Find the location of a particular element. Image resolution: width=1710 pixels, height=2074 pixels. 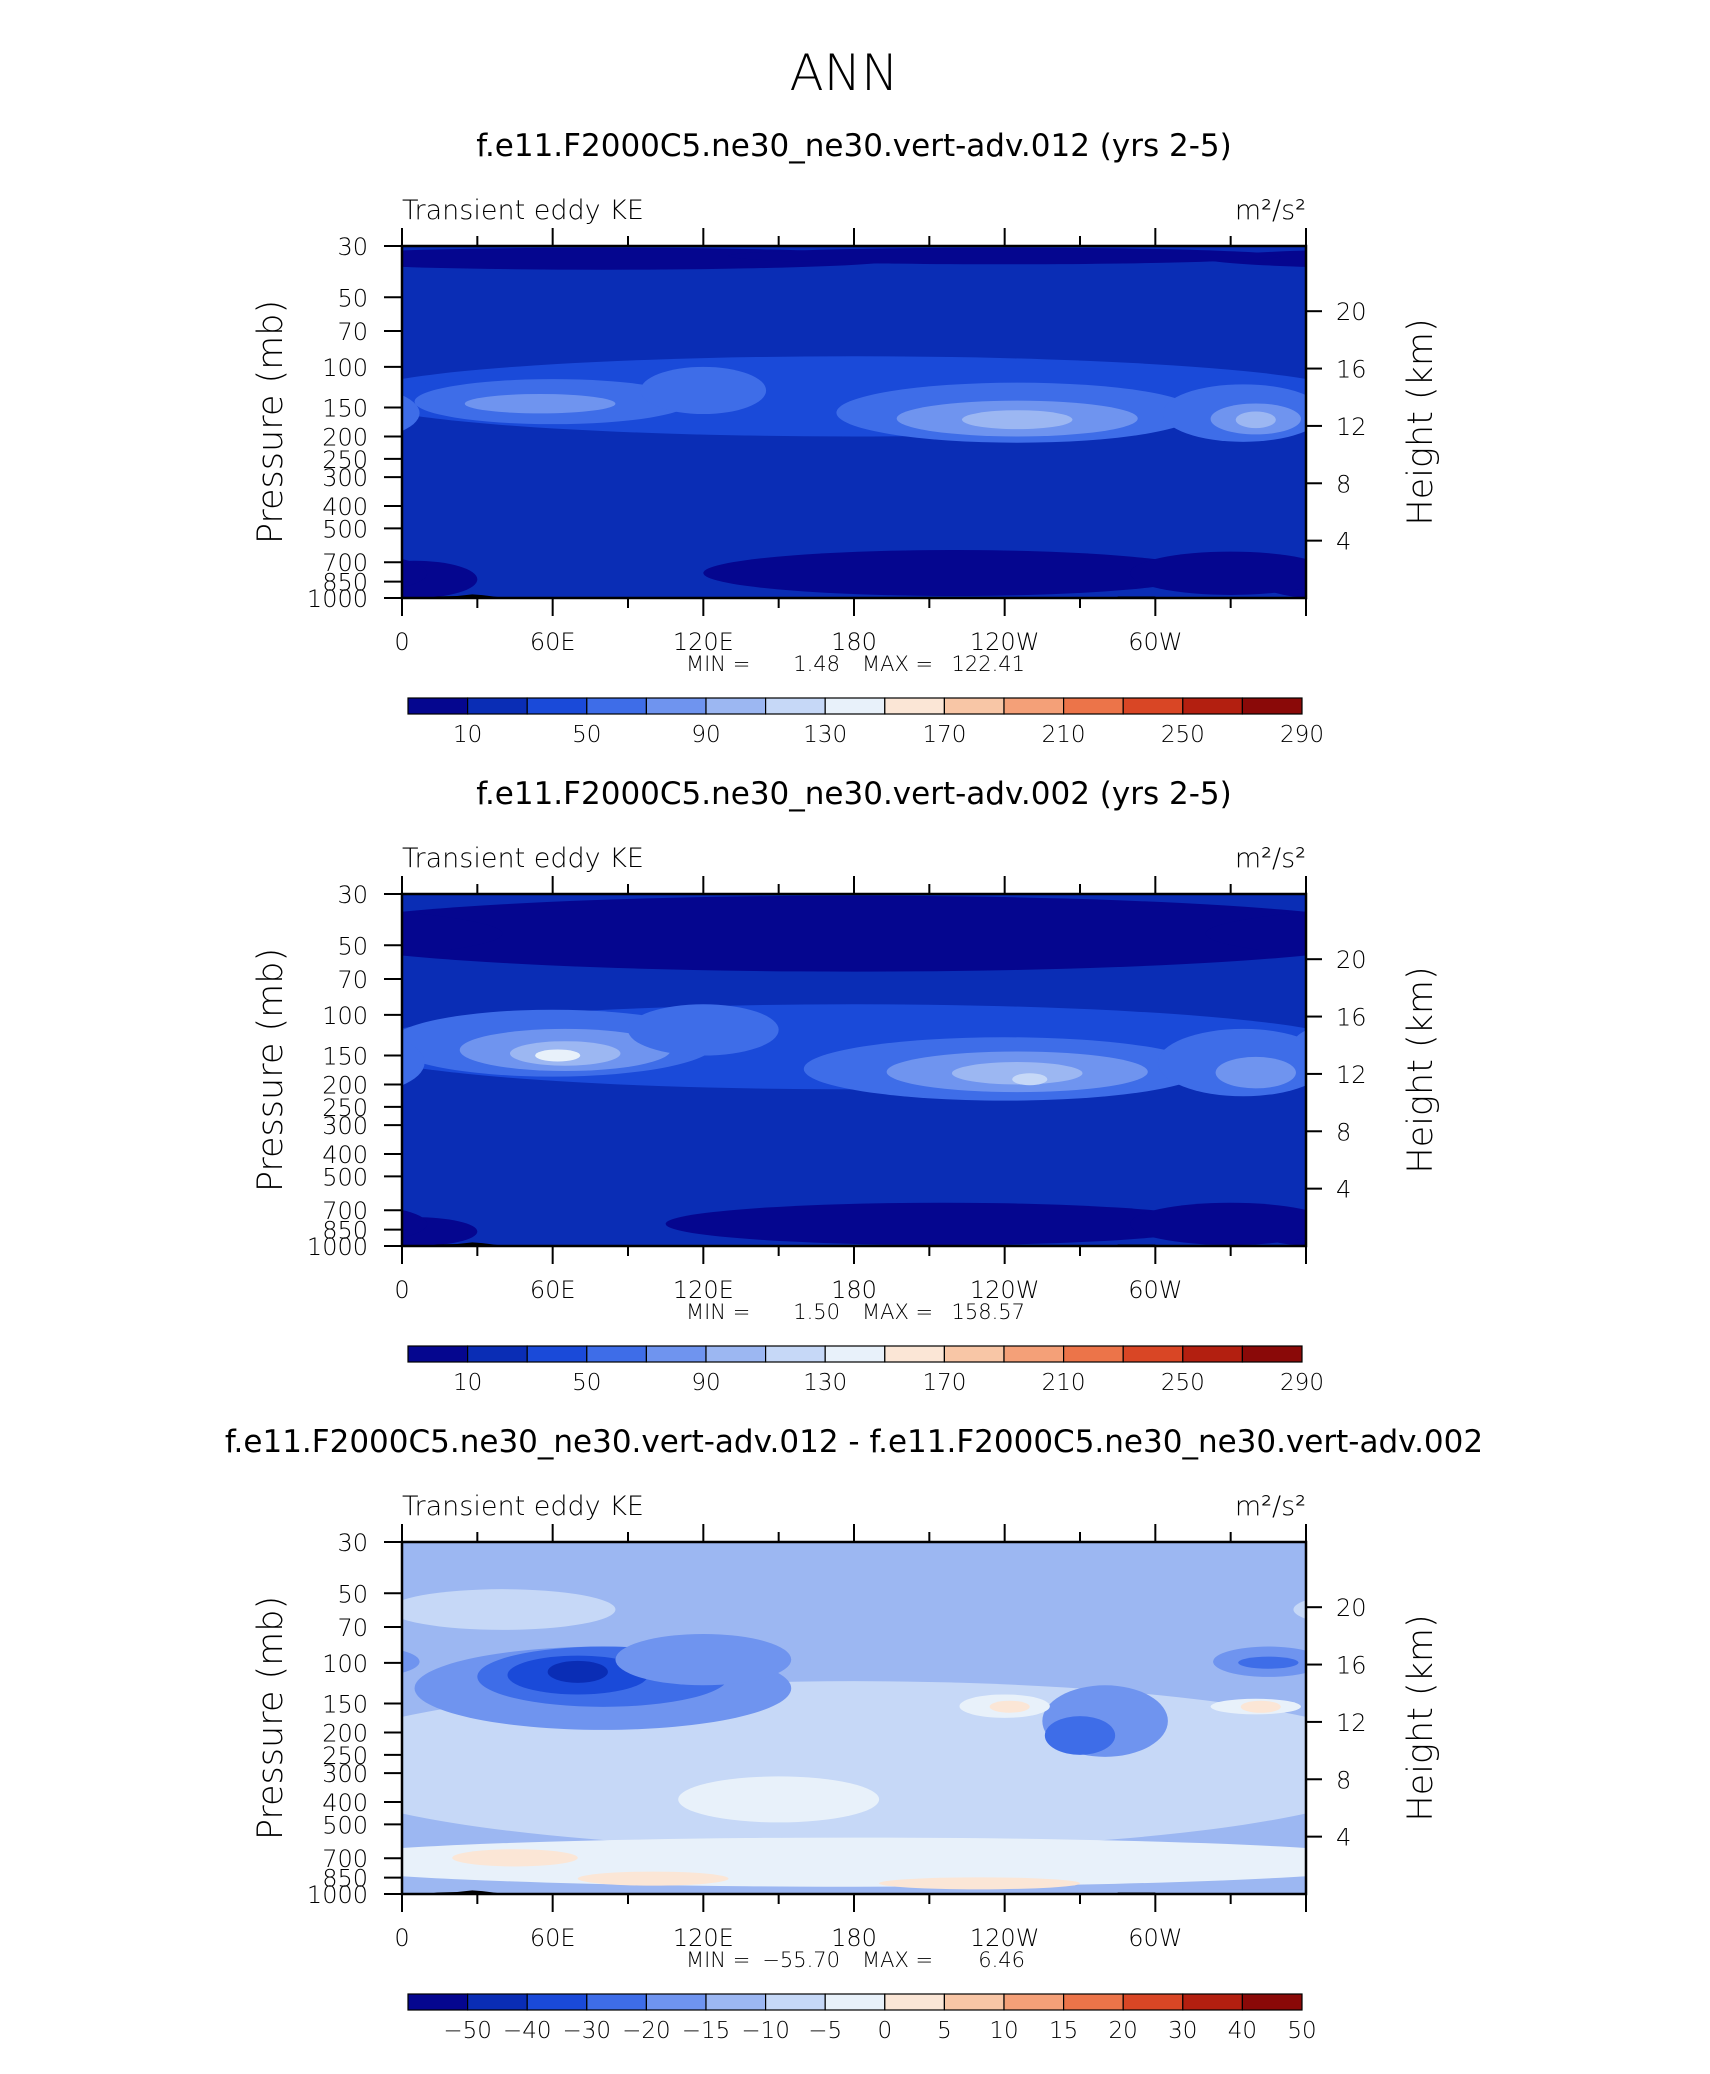

y2-tick-label: 16 is located at coordinates (1351, 1666).